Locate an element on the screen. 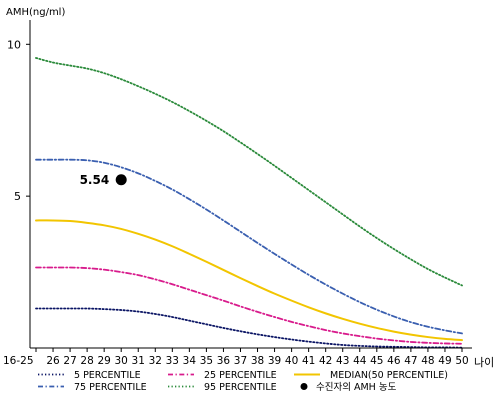 The width and height of the screenshot is (500, 400). x-tick-label: 32 is located at coordinates (155, 361).